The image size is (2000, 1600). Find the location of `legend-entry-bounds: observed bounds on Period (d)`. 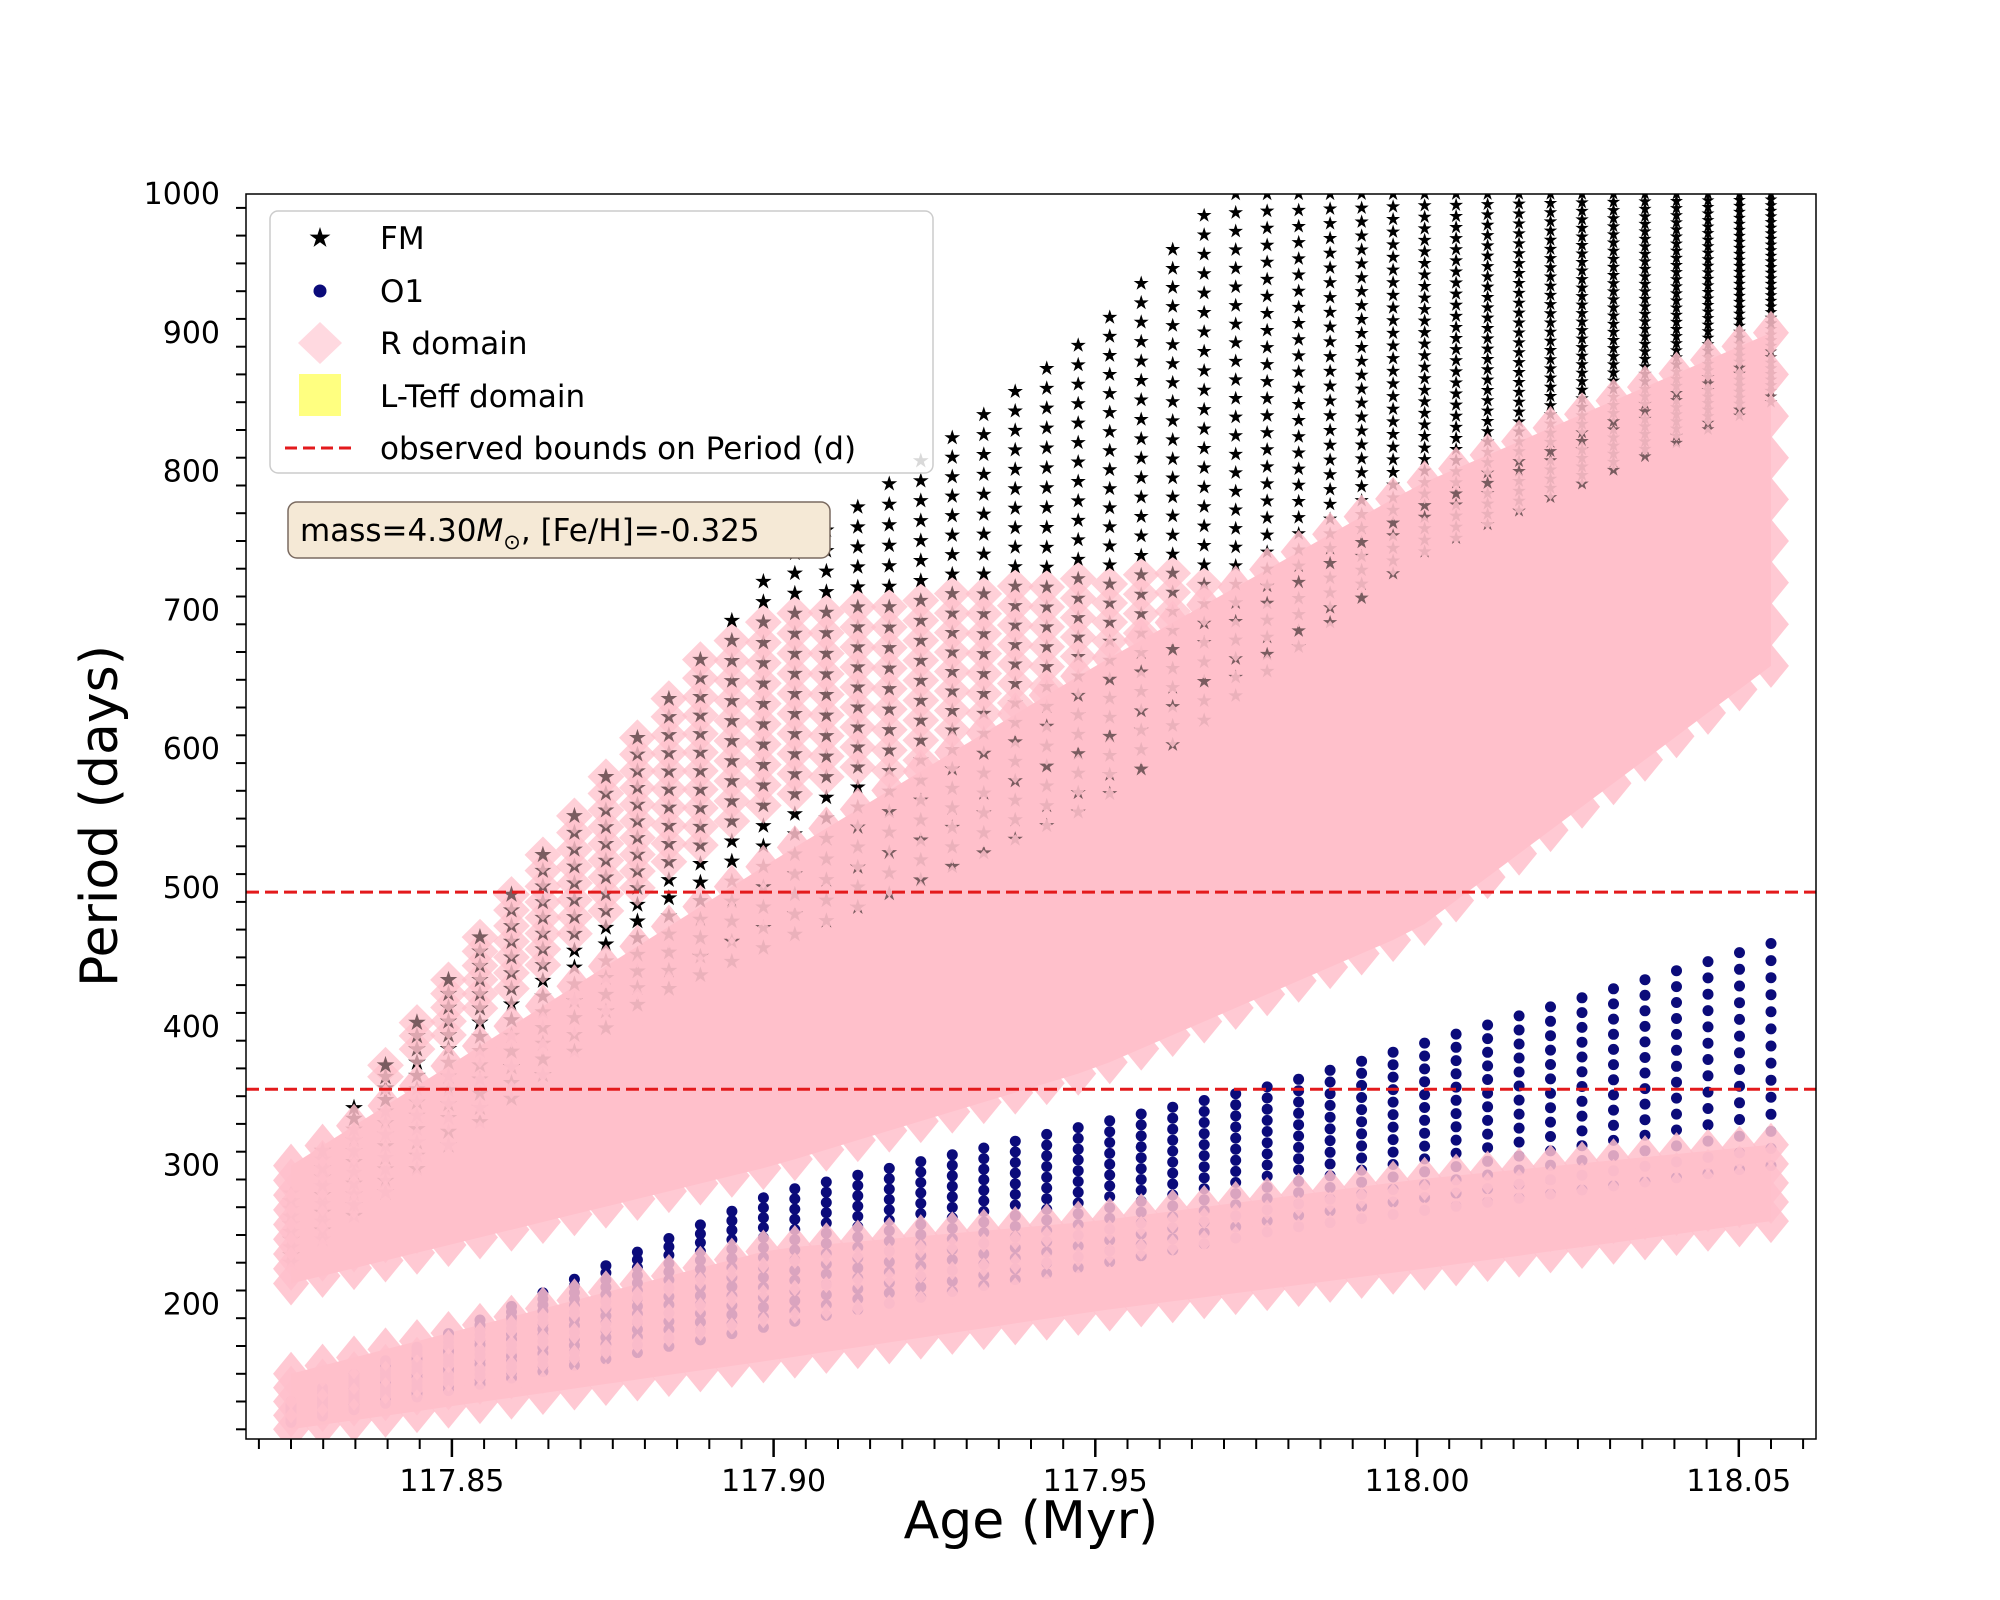

legend-entry-bounds: observed bounds on Period (d) is located at coordinates (570, 449).